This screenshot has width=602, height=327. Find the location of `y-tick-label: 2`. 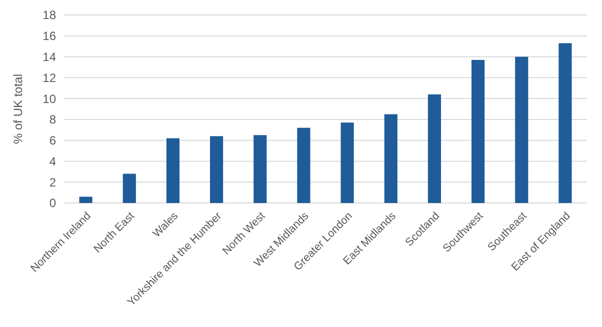

y-tick-label: 2 is located at coordinates (52, 182).